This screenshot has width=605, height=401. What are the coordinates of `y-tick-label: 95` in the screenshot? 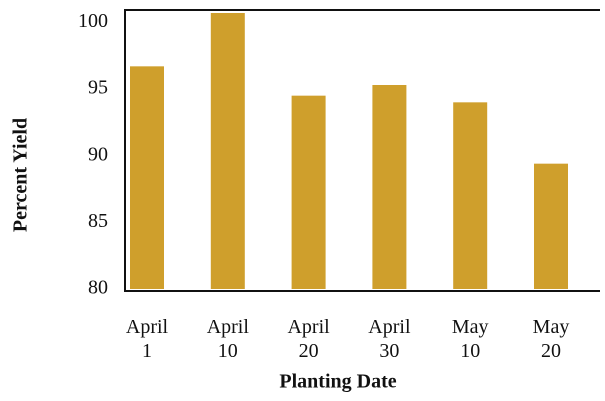 It's located at (98, 88).